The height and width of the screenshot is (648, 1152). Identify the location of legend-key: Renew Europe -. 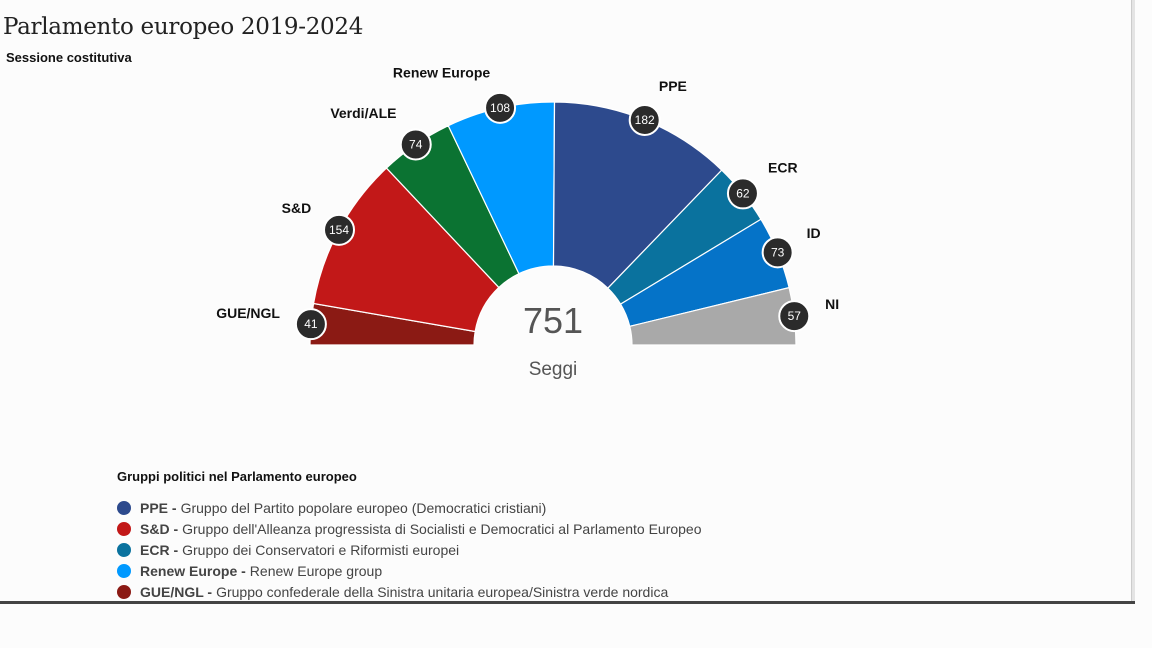
(193, 570).